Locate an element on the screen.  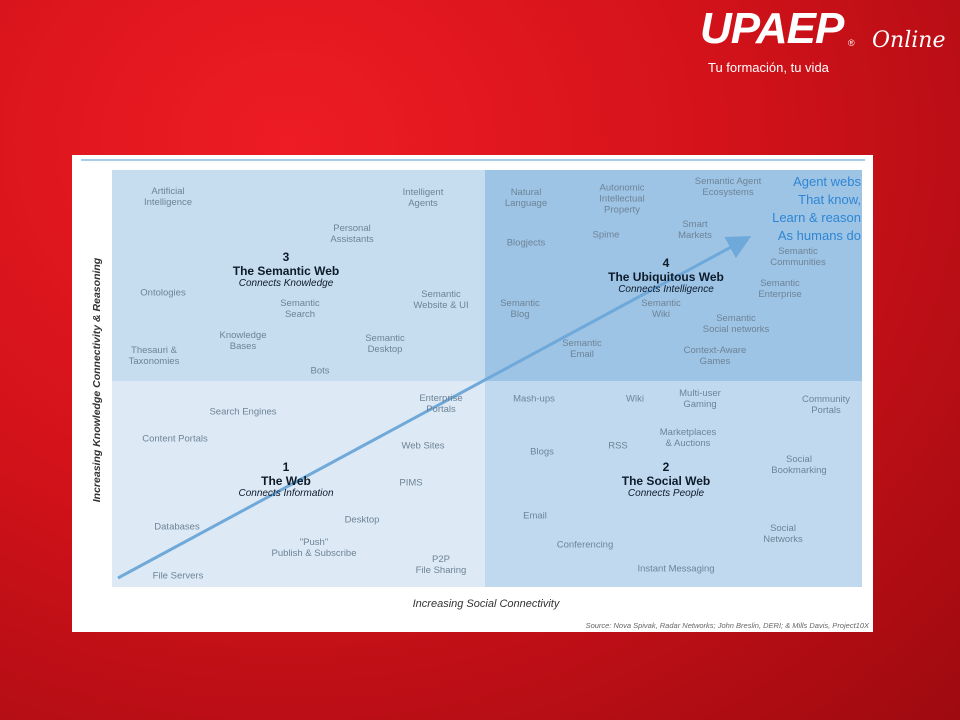
top-rule is located at coordinates (473, 160).